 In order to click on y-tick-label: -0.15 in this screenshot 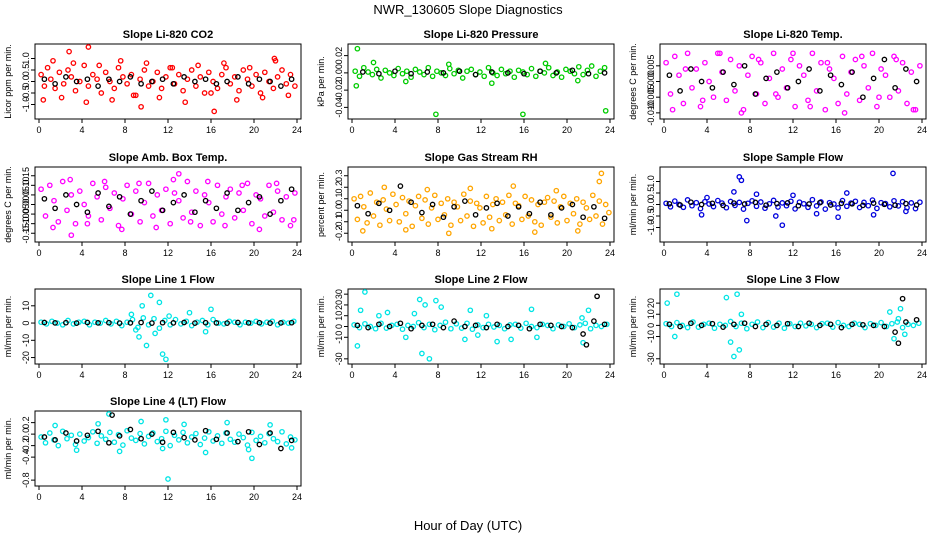, I will do `click(26, 233)`.